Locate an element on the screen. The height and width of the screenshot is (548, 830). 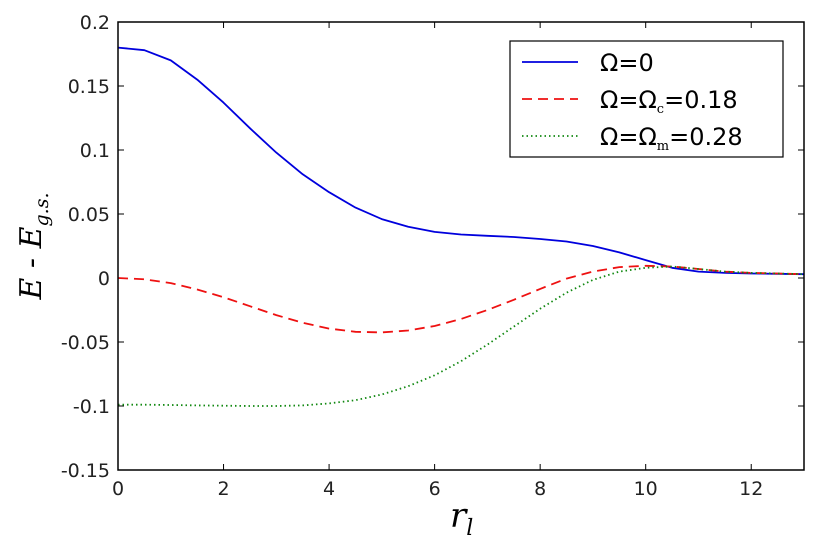
y-tick-label: 0.05 is located at coordinates (89, 215).